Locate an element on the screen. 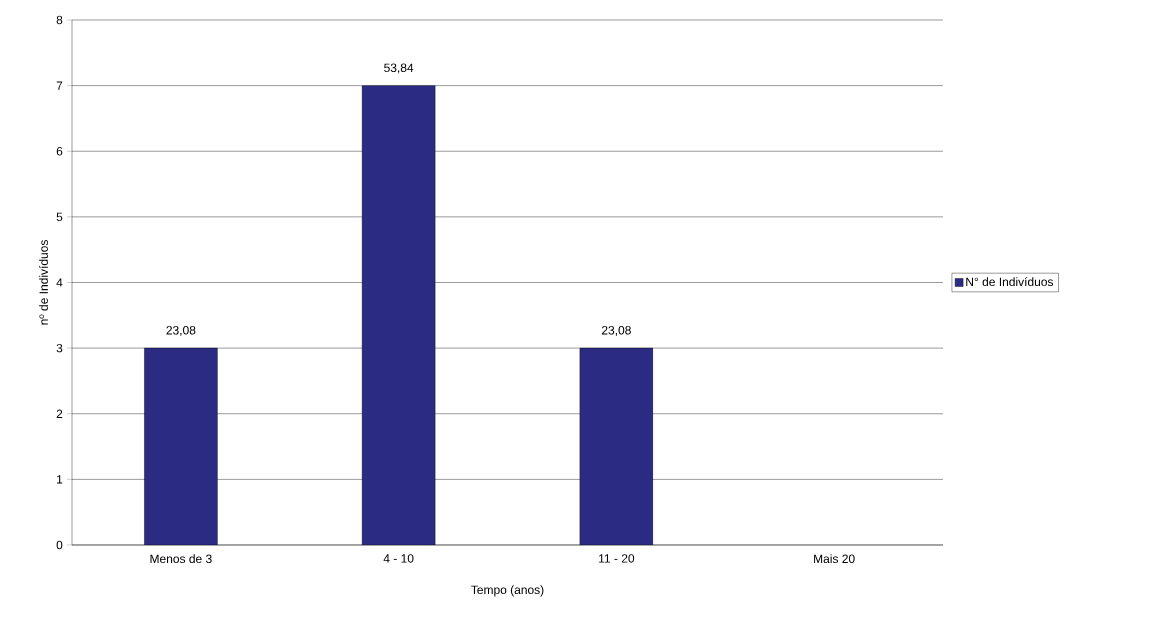 The height and width of the screenshot is (627, 1155). x-tick-label: 11 - 20 is located at coordinates (617, 558).